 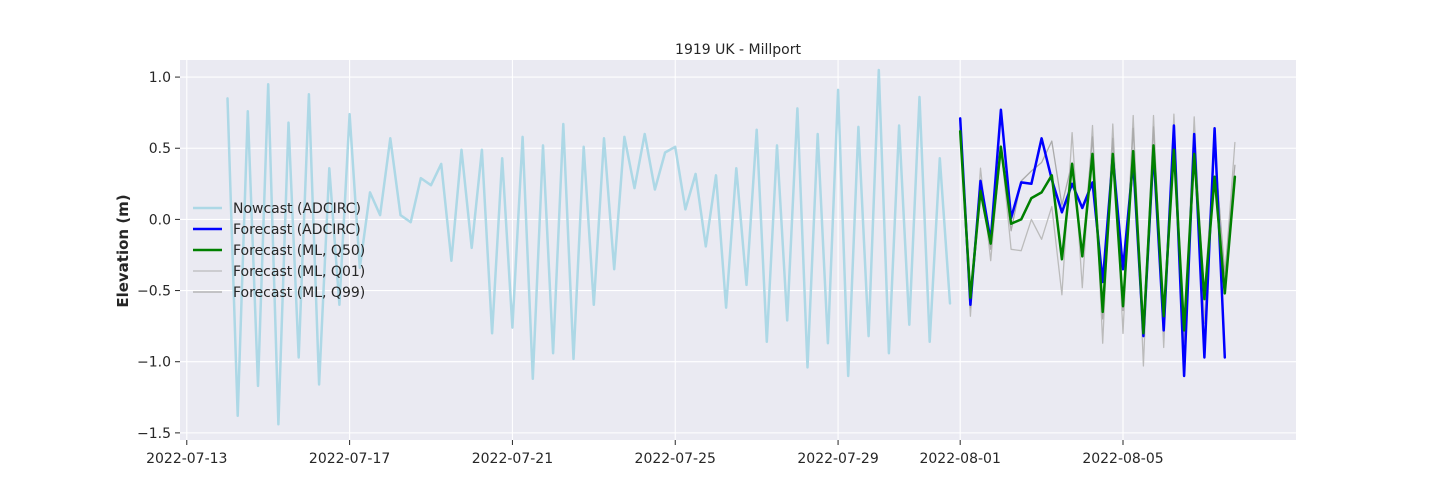 What do you see at coordinates (186, 459) in the screenshot?
I see `x-tick-label: 2022-07-13` at bounding box center [186, 459].